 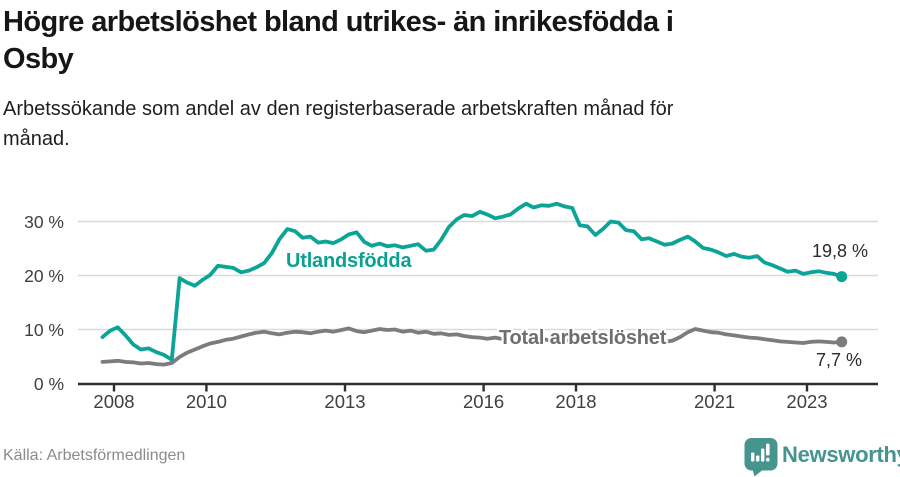 I want to click on y-tick-label: 30 %, so click(x=44, y=221).